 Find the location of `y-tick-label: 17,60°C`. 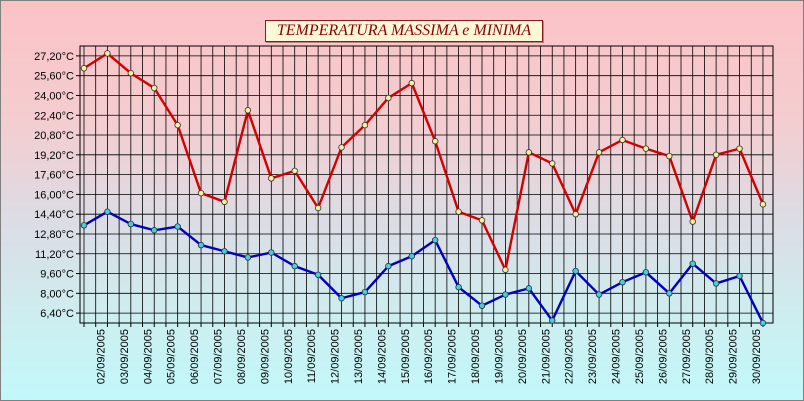

y-tick-label: 17,60°C is located at coordinates (54, 176).